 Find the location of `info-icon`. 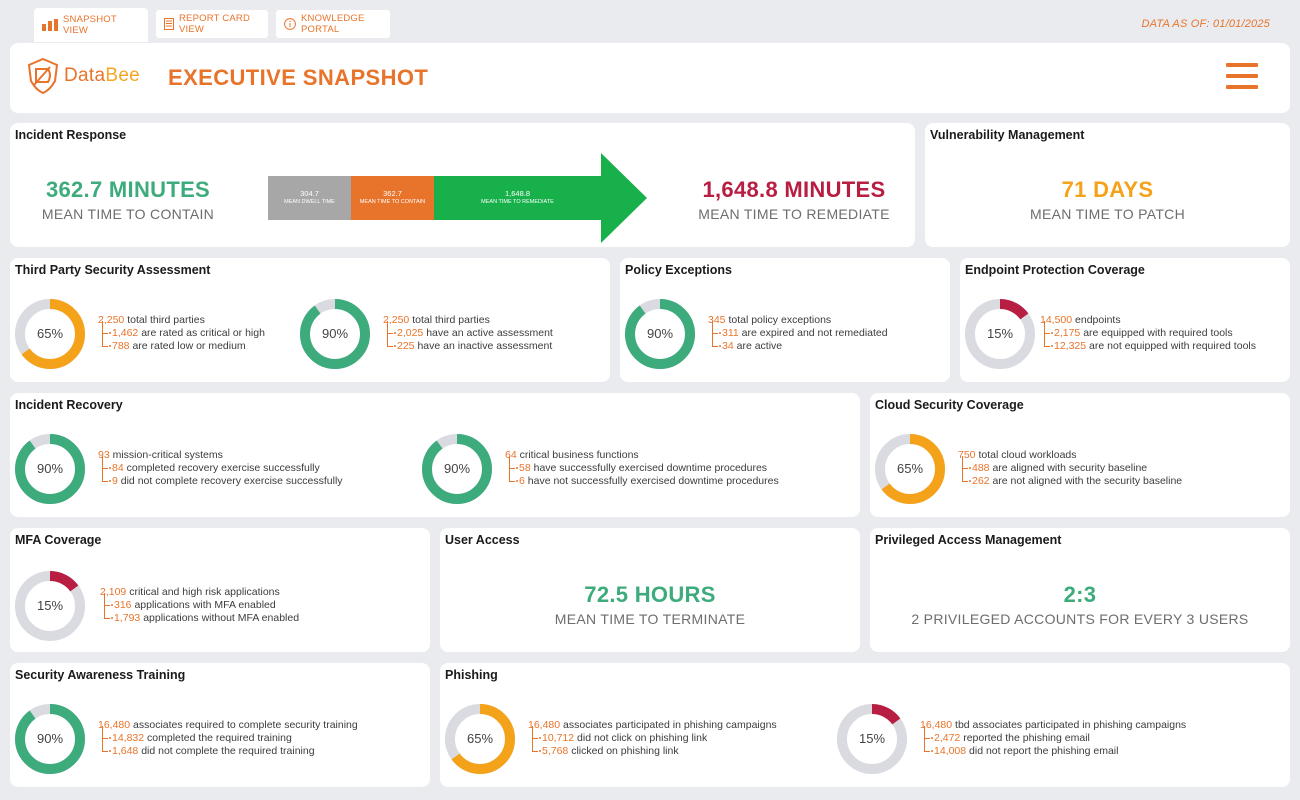

info-icon is located at coordinates (290, 24).